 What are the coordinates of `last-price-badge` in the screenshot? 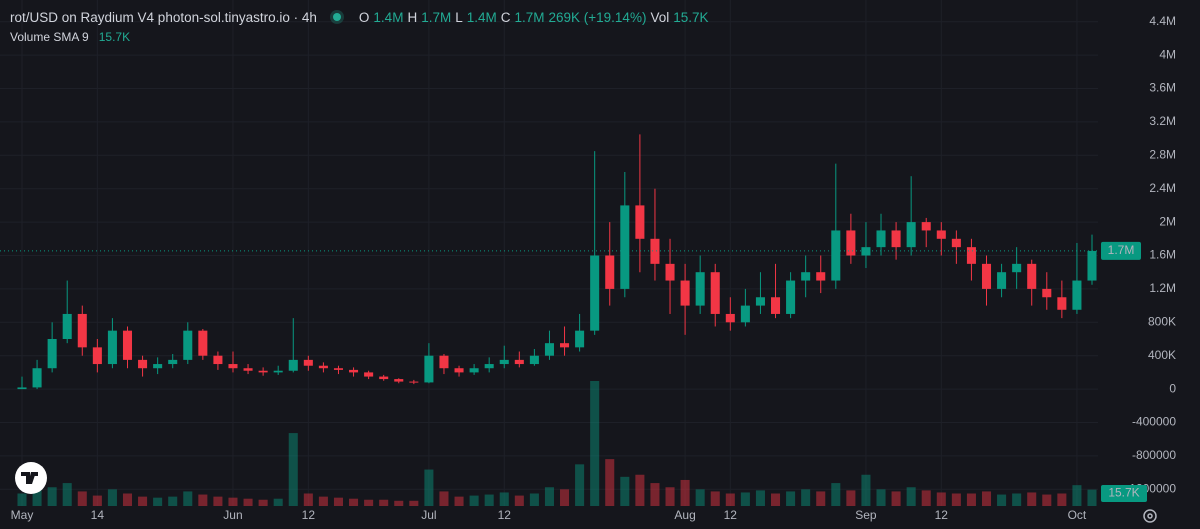 It's located at (1121, 250).